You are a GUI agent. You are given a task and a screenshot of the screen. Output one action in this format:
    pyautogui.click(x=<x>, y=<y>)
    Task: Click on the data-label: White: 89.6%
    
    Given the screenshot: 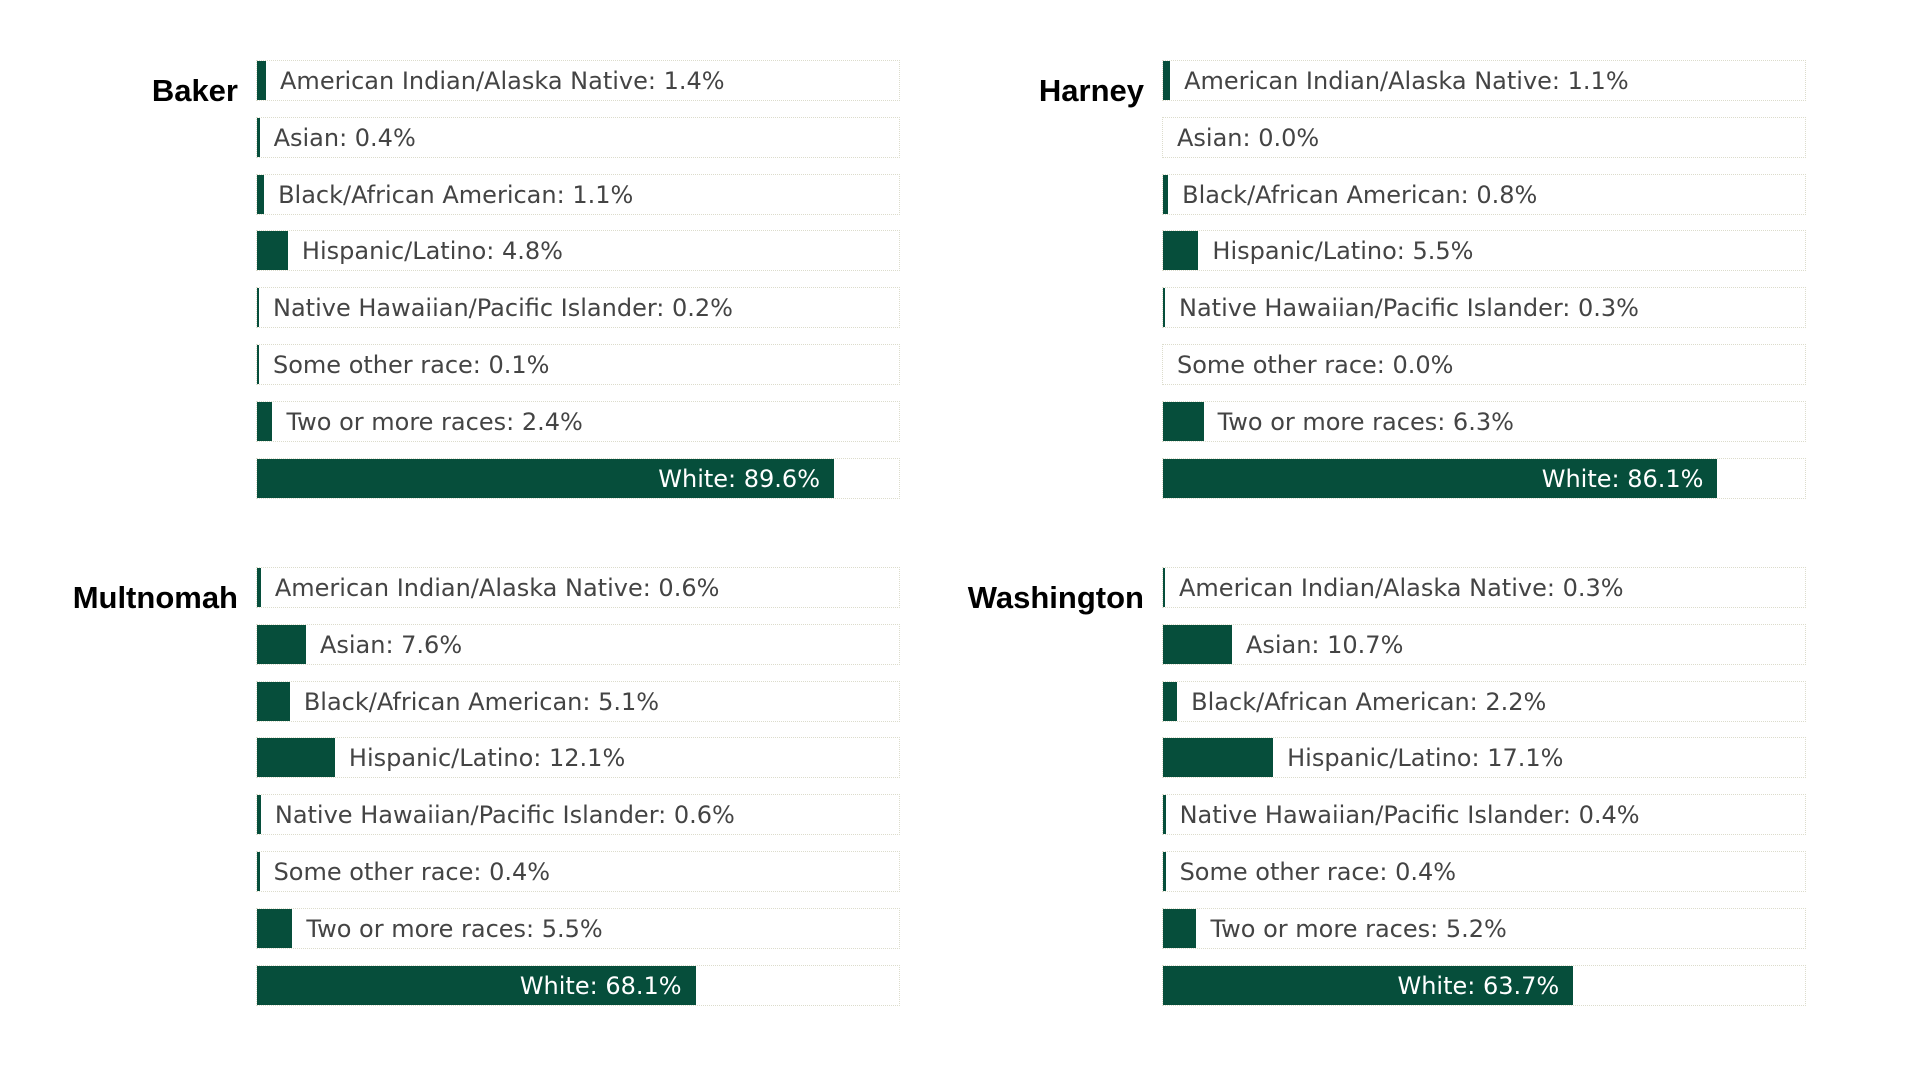 What is the action you would take?
    pyautogui.click(x=739, y=478)
    